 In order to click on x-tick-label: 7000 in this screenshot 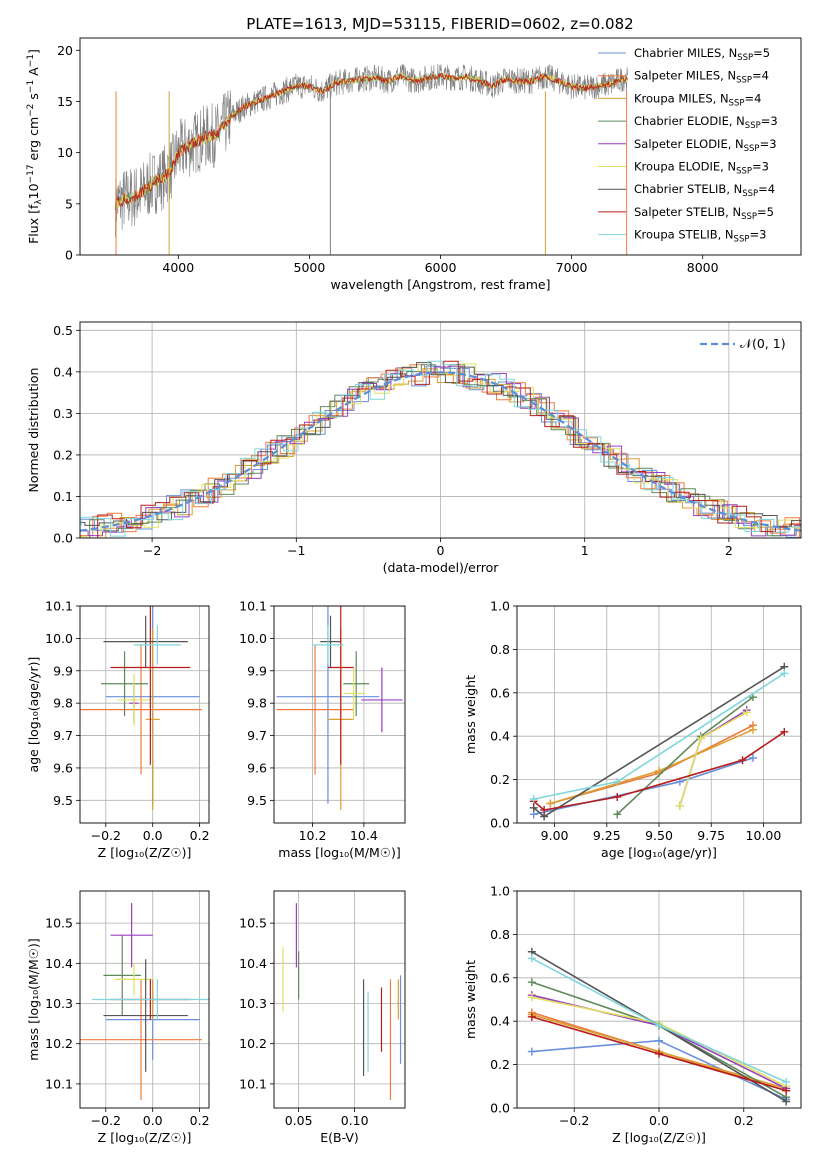, I will do `click(572, 267)`.